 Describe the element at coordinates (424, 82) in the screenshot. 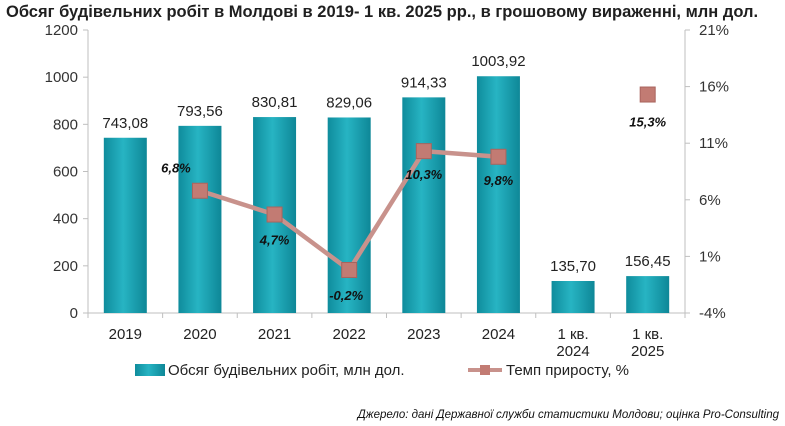

I see `bar-value-label: 914,33` at that location.